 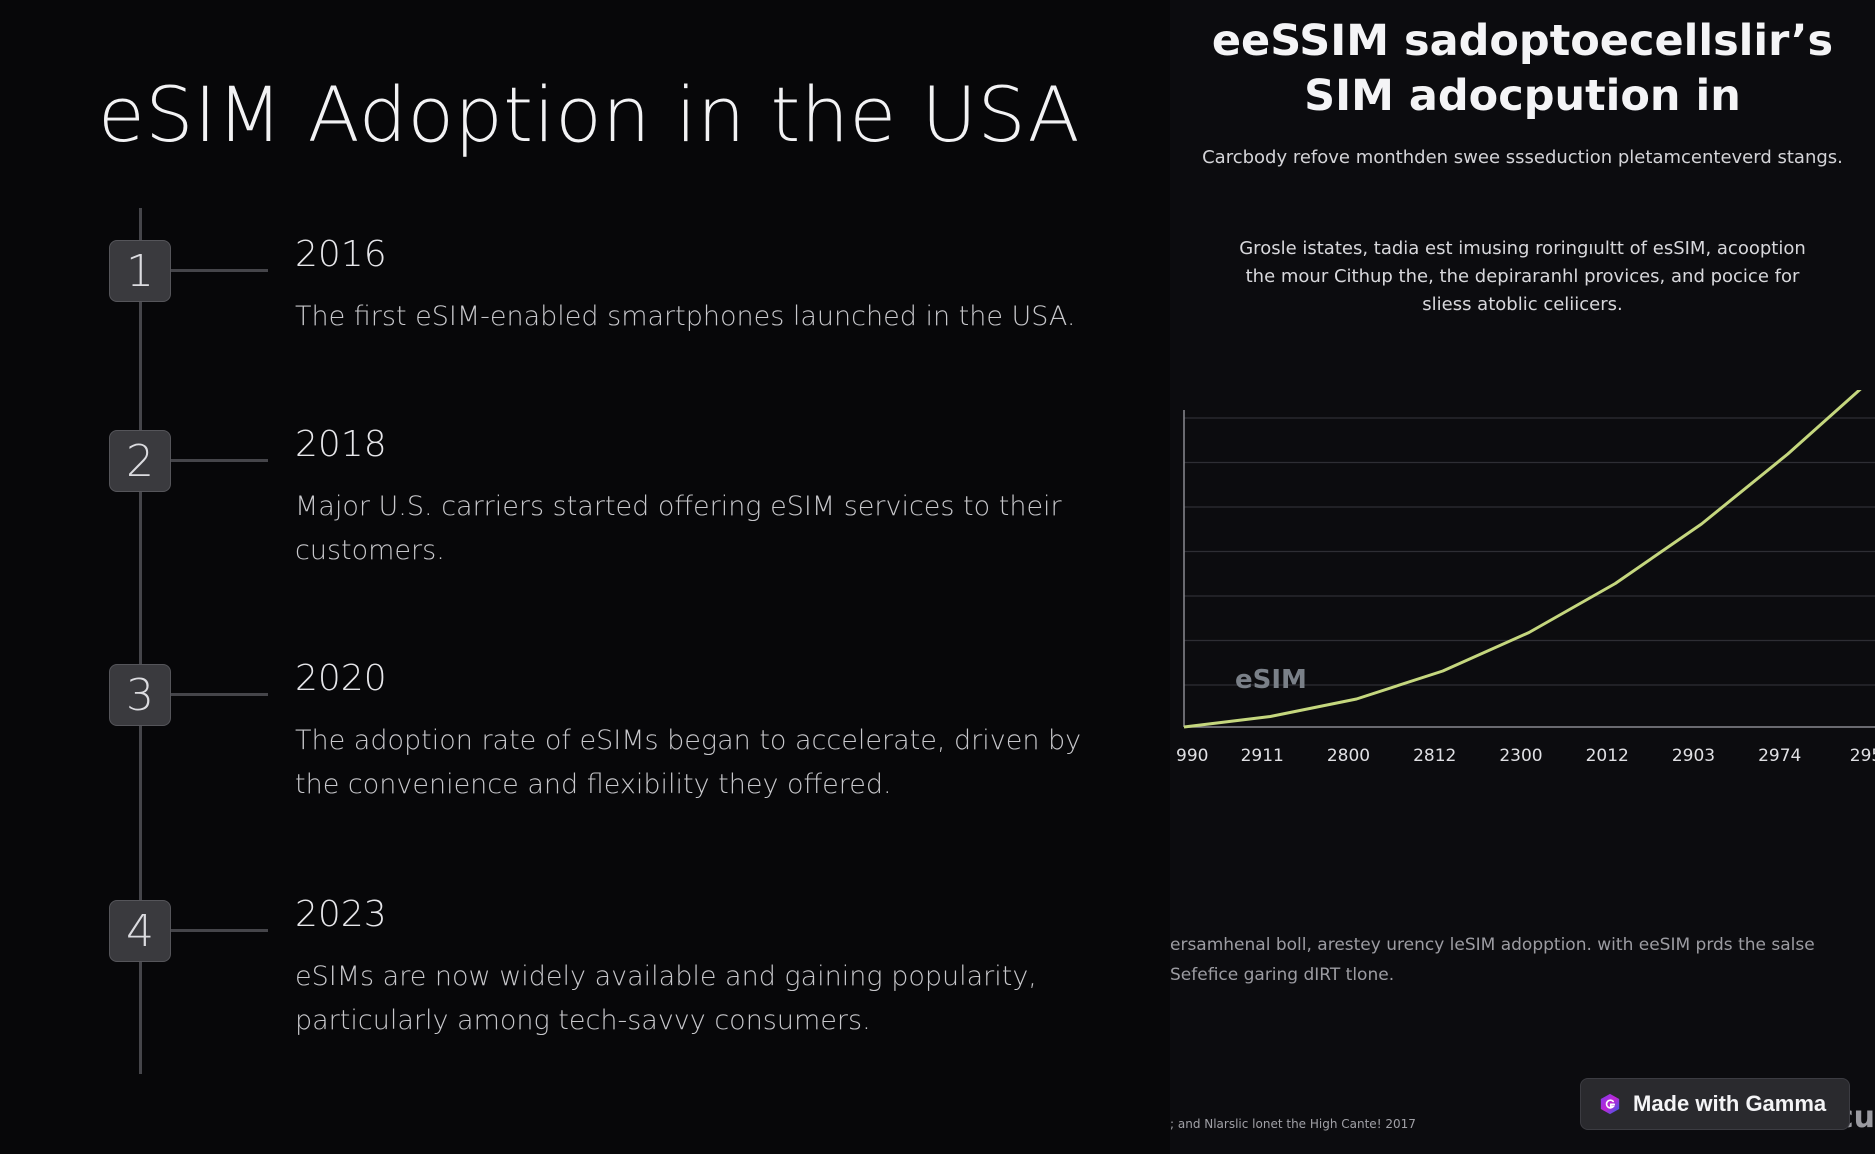 I want to click on timeline-year: 2023, so click(x=341, y=914).